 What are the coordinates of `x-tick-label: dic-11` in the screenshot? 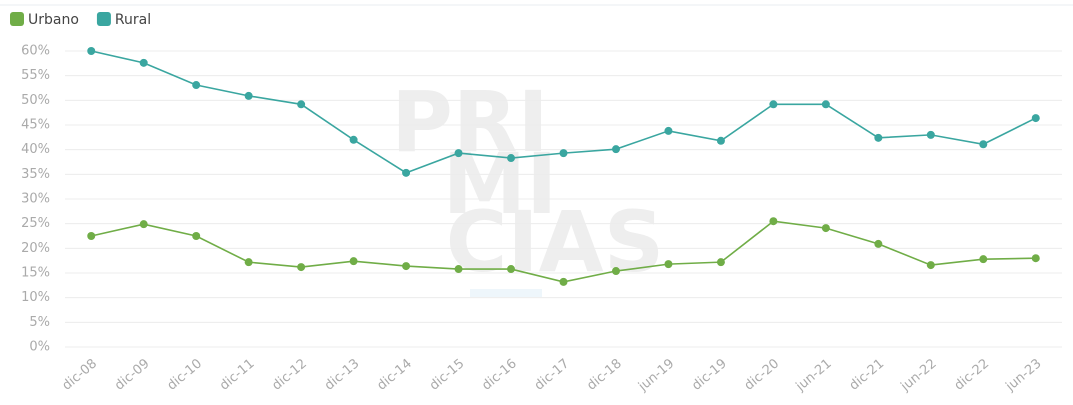 It's located at (237, 374).